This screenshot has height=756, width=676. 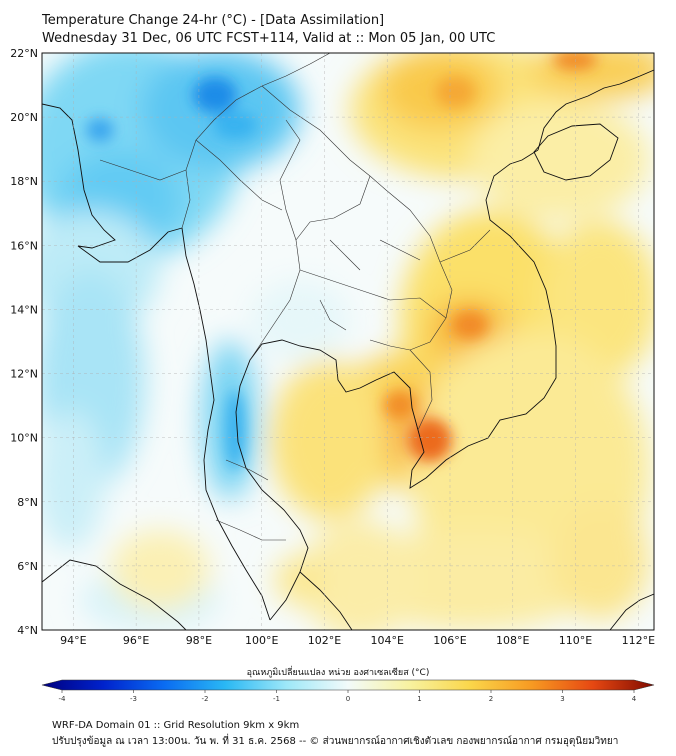 What do you see at coordinates (348, 691) in the screenshot?
I see `colorbar: -4 -3 -2 -1 0 1 2 3 4` at bounding box center [348, 691].